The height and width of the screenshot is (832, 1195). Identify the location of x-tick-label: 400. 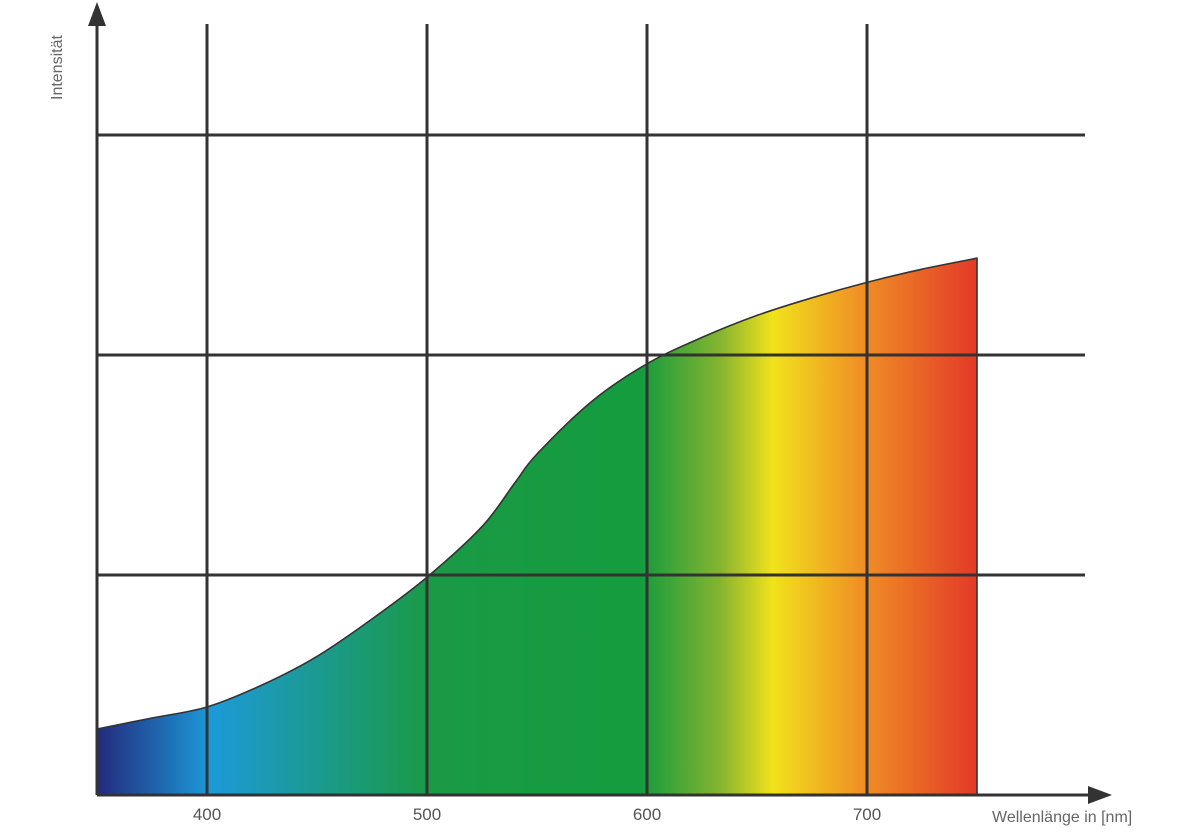
(207, 814).